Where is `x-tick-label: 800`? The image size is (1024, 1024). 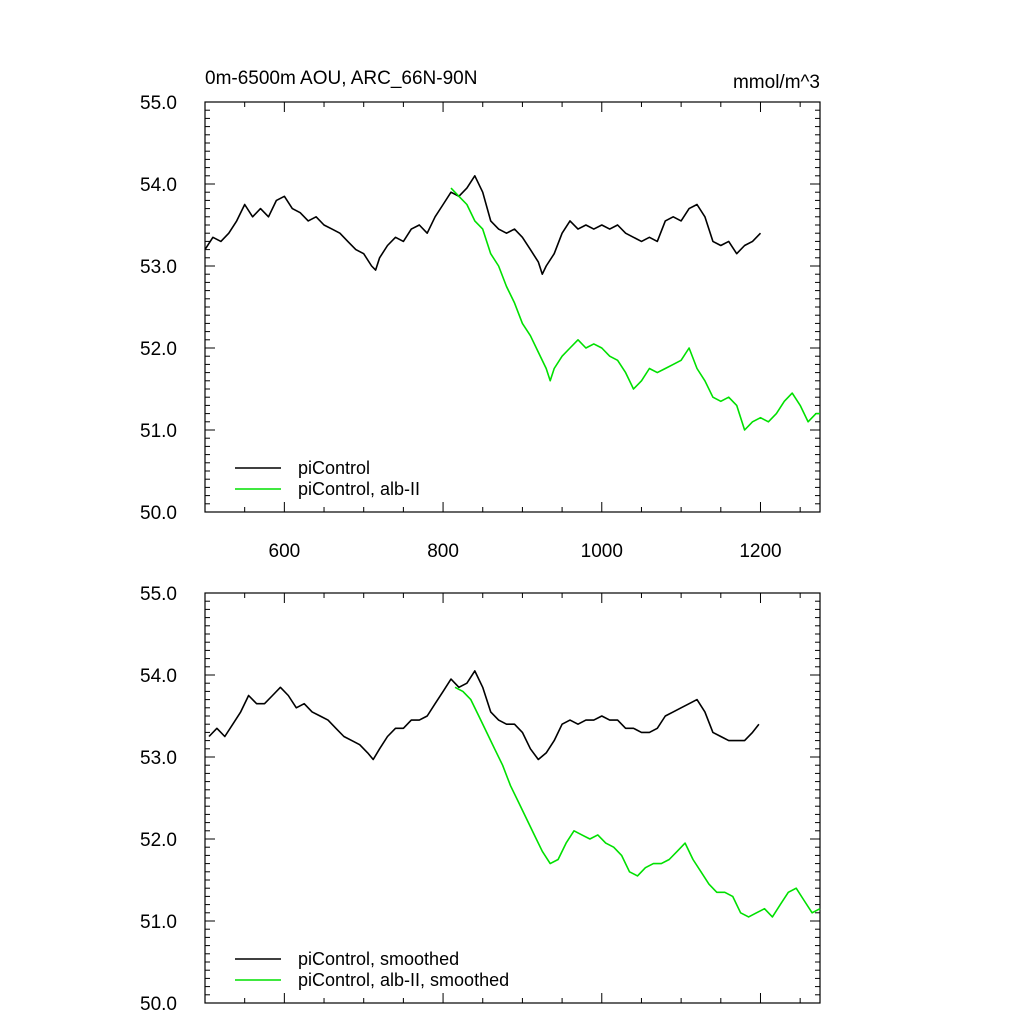
x-tick-label: 800 is located at coordinates (443, 551).